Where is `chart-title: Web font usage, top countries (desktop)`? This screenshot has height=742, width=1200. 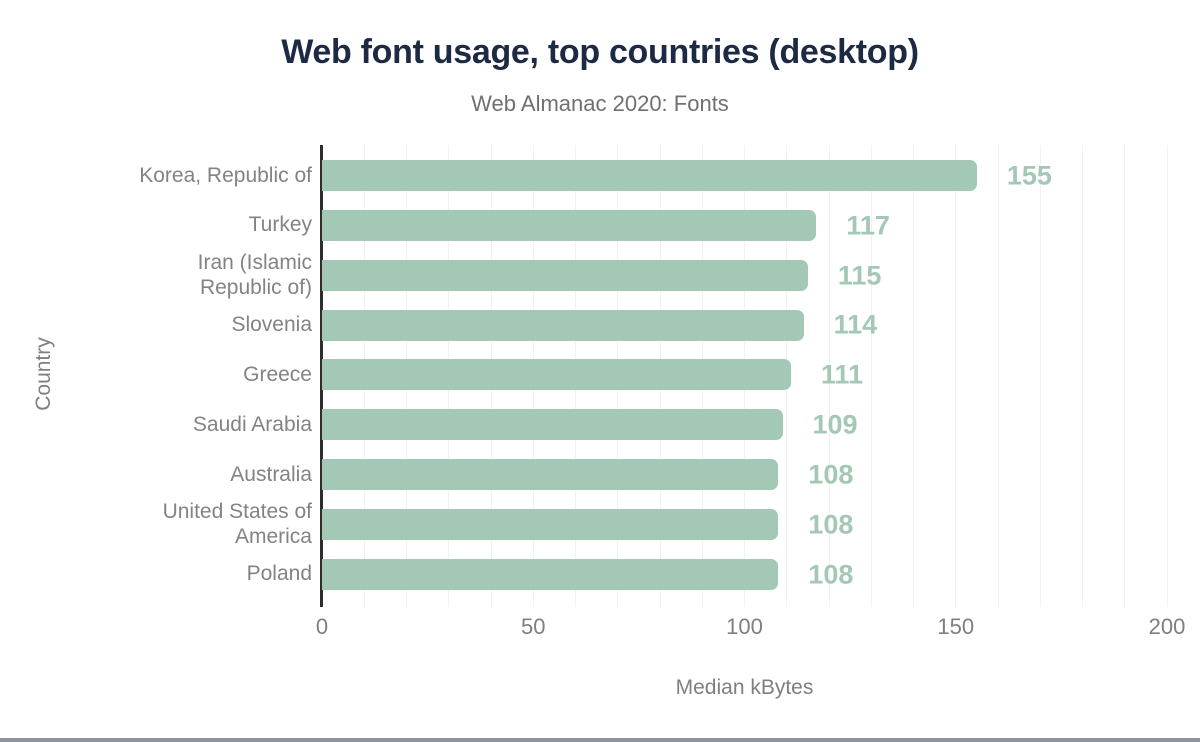
chart-title: Web font usage, top countries (desktop) is located at coordinates (600, 52).